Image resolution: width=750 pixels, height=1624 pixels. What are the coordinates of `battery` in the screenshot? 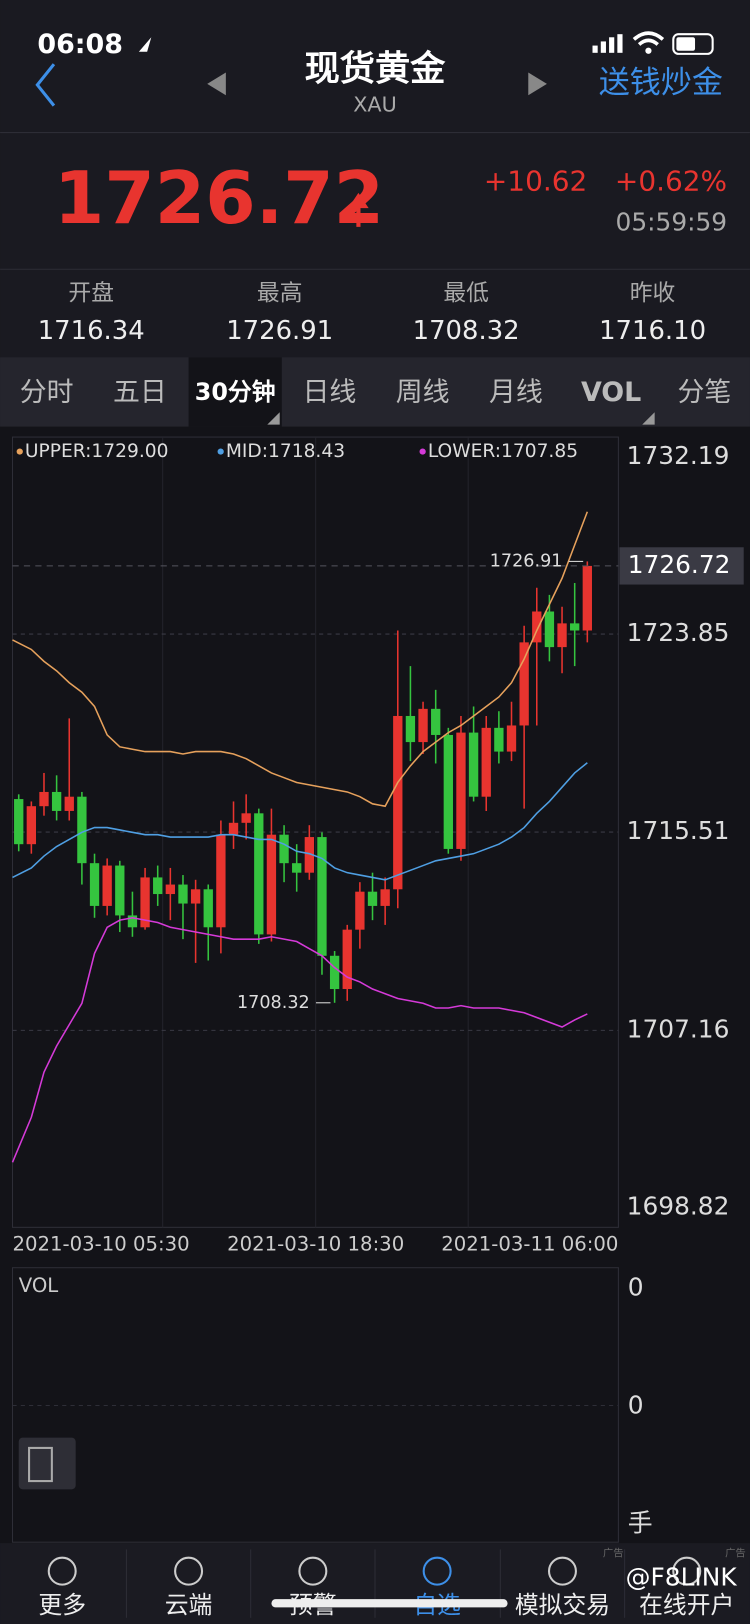 It's located at (693, 44).